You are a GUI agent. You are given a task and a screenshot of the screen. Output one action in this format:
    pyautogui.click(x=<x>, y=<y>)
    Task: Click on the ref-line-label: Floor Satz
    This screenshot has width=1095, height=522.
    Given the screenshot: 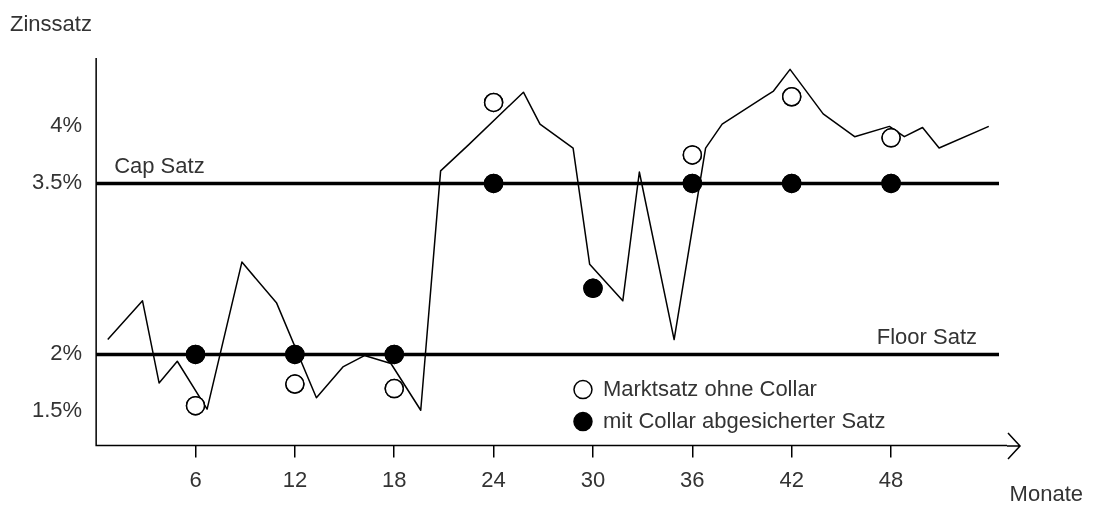 What is the action you would take?
    pyautogui.click(x=926, y=337)
    